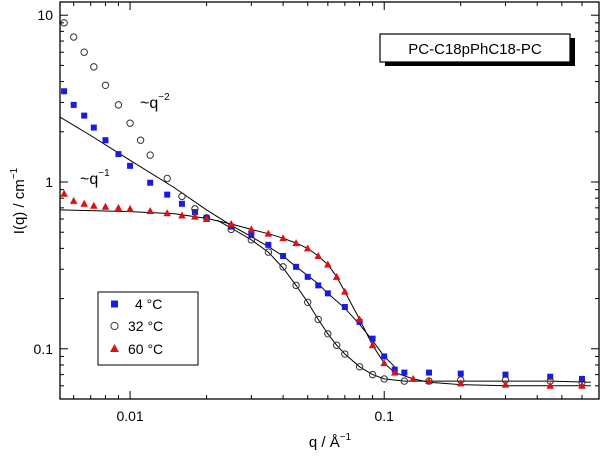  I want to click on annotation-q-minus-1-base: ~q, so click(89, 179).